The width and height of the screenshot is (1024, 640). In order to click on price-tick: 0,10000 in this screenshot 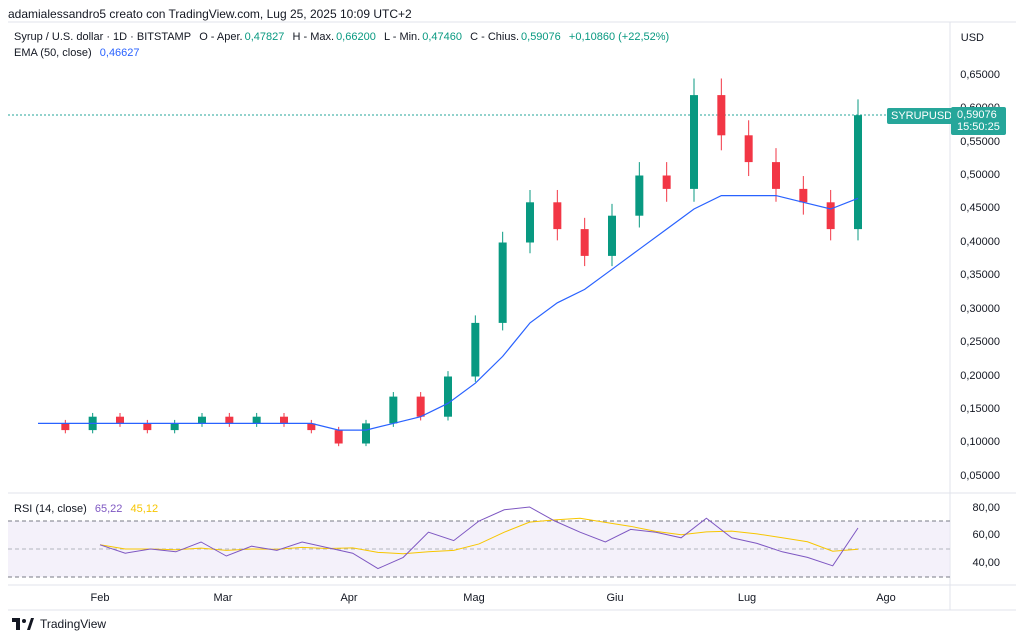, I will do `click(980, 442)`.